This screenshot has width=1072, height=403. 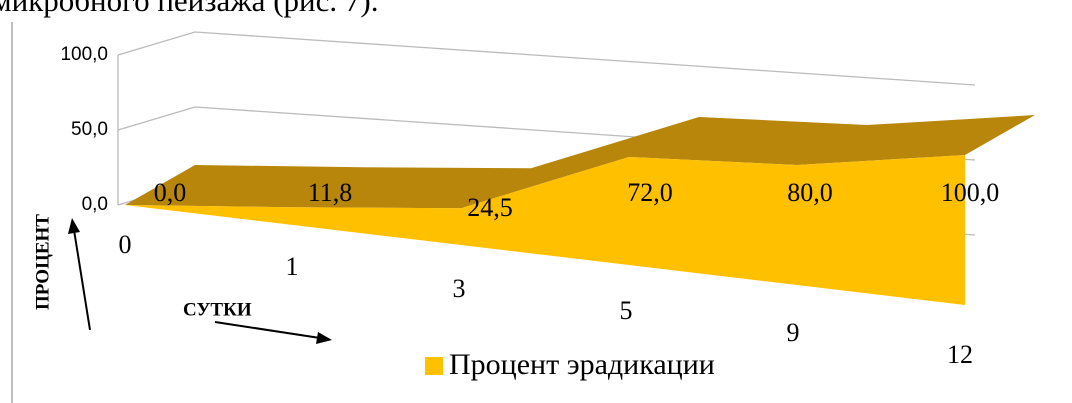 What do you see at coordinates (626, 310) in the screenshot?
I see `x-tick-label: 5` at bounding box center [626, 310].